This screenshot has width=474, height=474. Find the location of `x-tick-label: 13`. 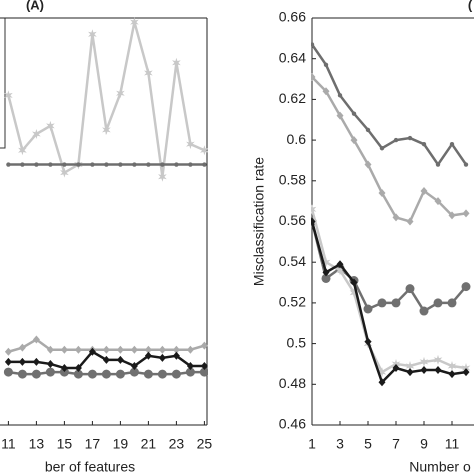

x-tick-label: 13 is located at coordinates (37, 444).